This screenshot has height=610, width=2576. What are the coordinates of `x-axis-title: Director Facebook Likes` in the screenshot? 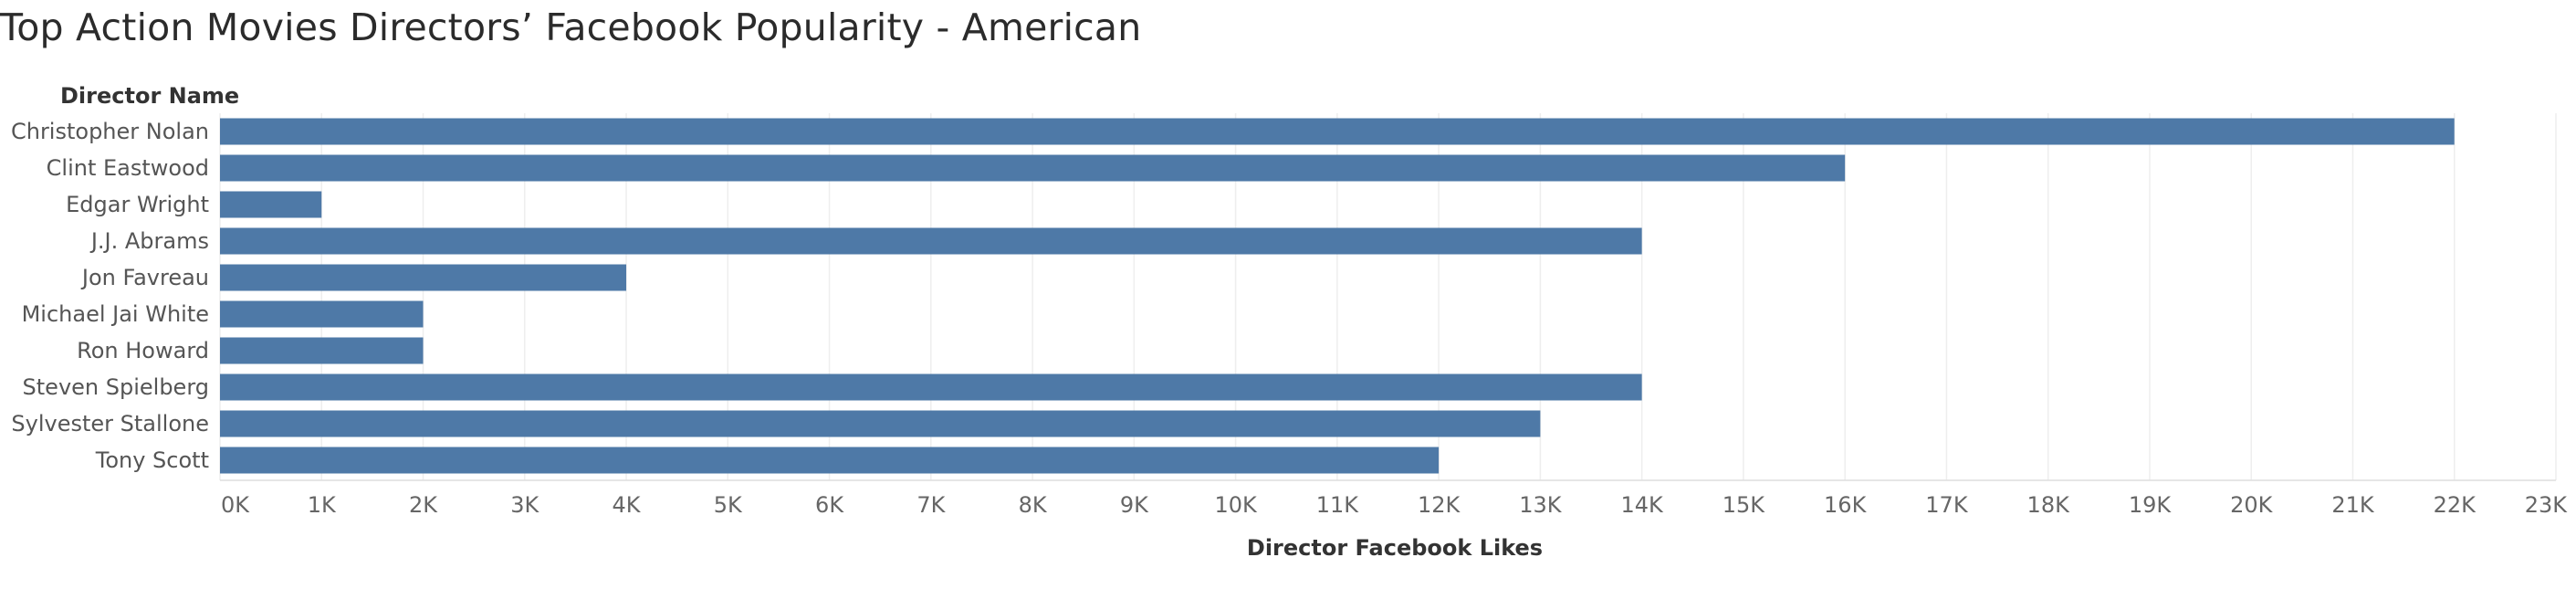 It's located at (1395, 548).